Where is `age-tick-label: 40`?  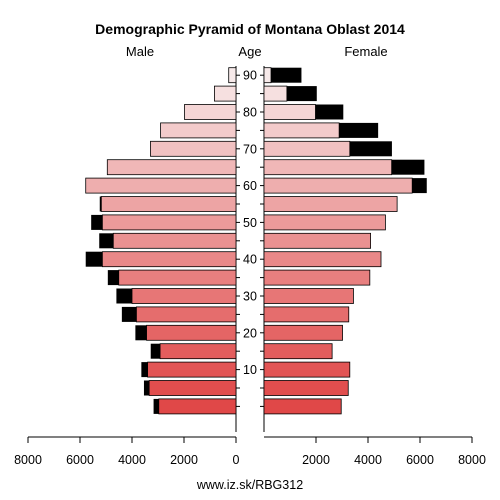 age-tick-label: 40 is located at coordinates (250, 260).